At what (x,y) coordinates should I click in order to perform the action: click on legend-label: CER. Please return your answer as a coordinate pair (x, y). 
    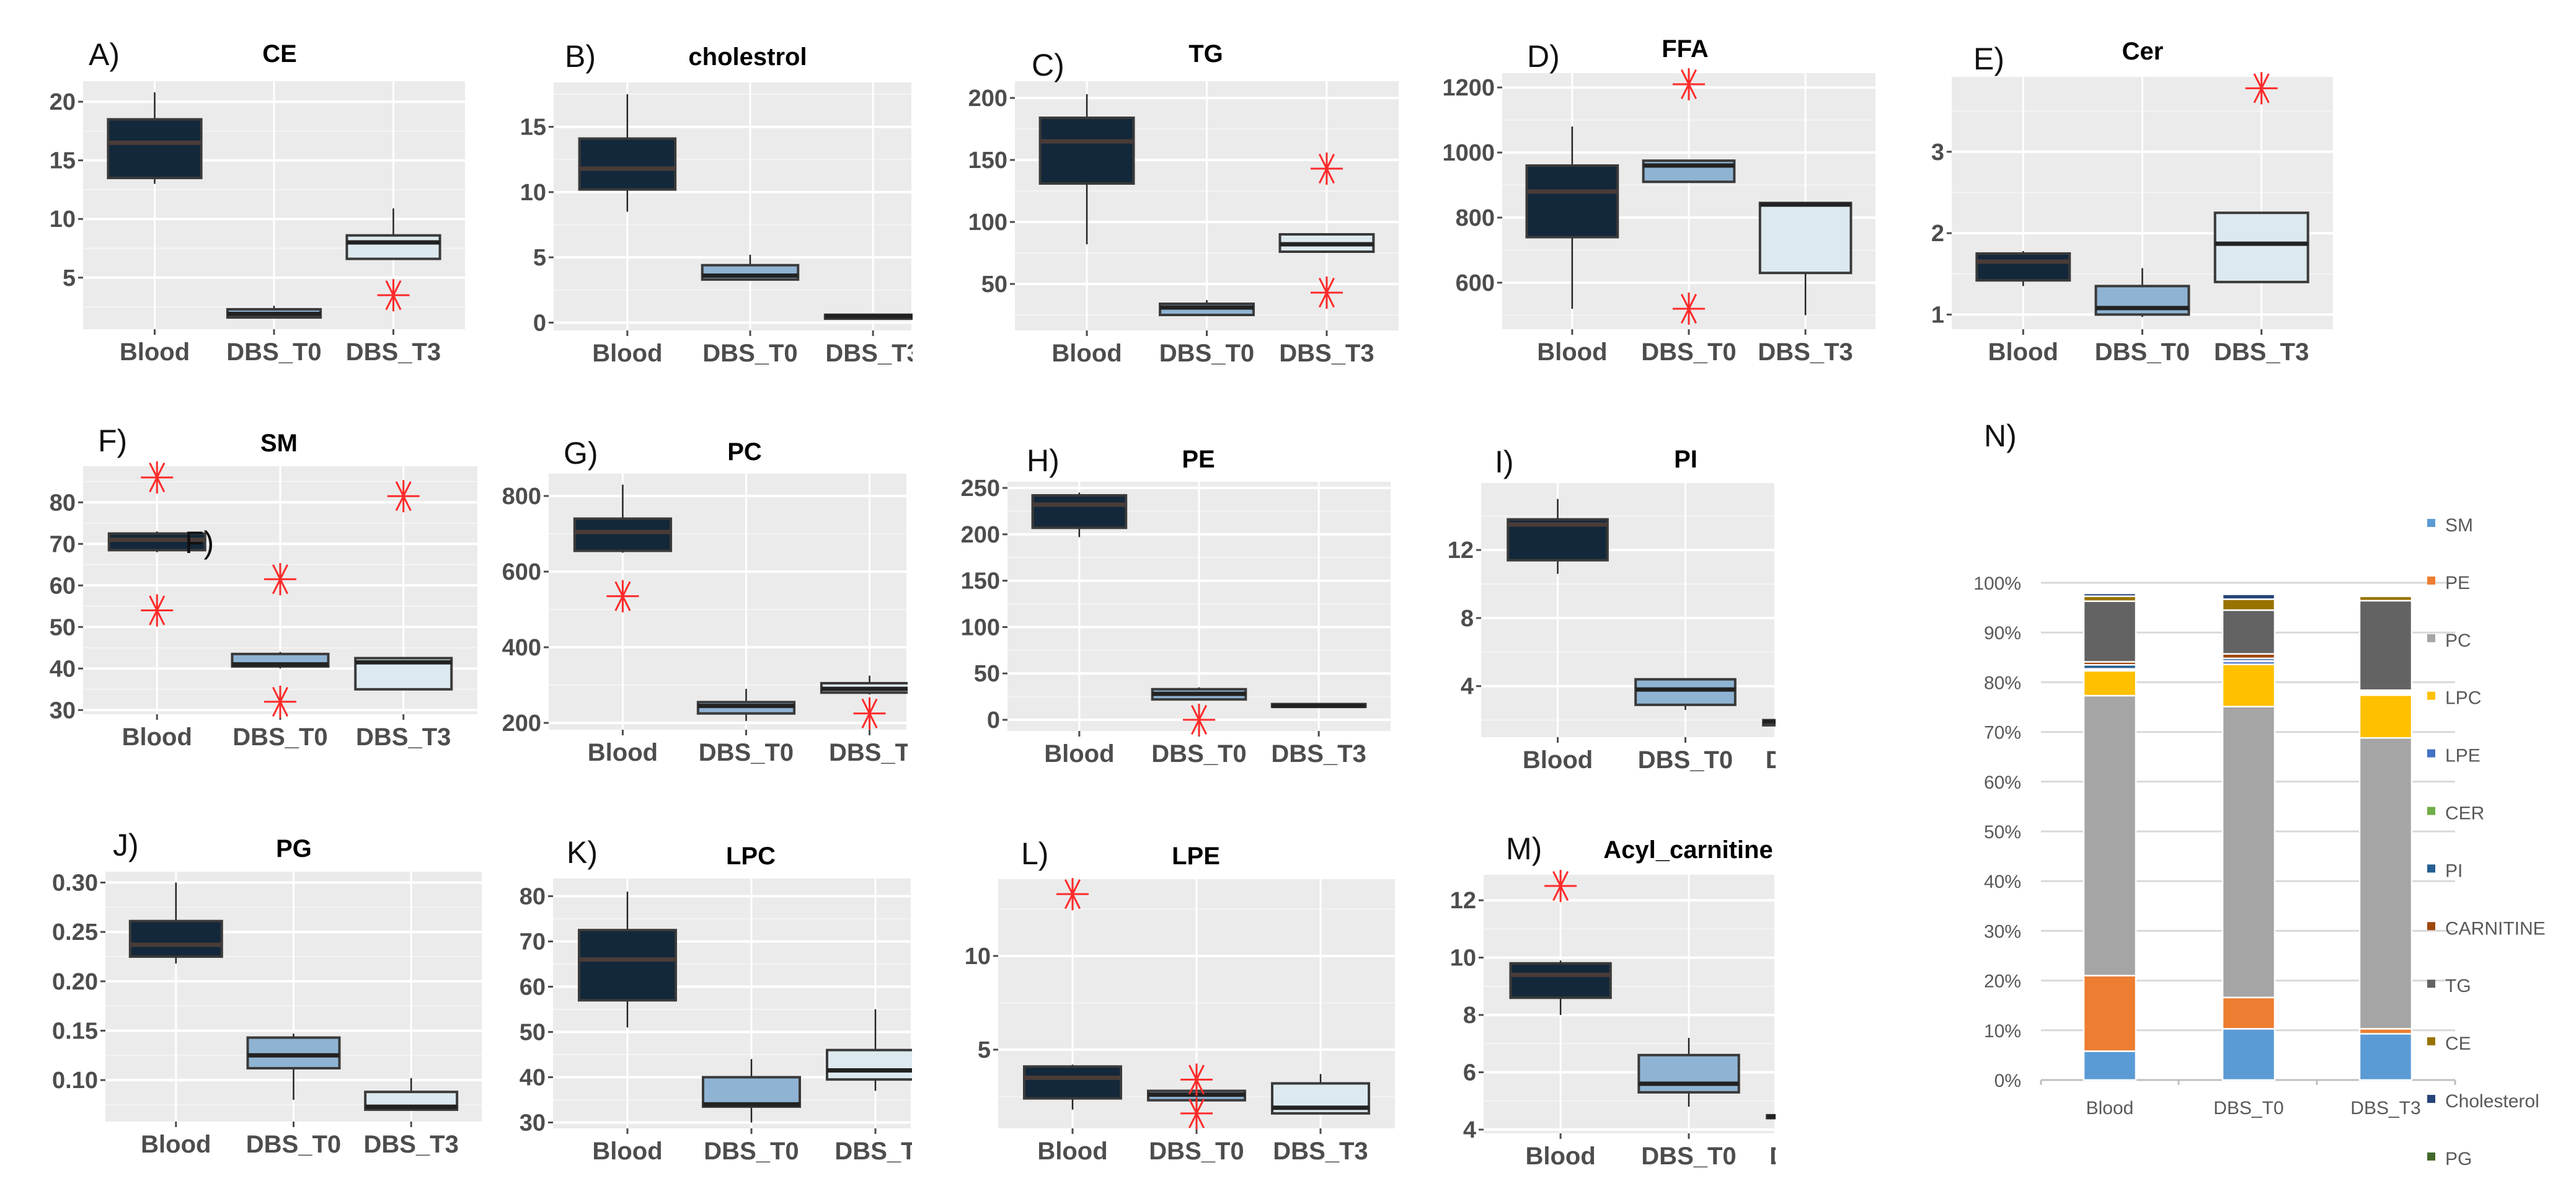
    Looking at the image, I should click on (2464, 814).